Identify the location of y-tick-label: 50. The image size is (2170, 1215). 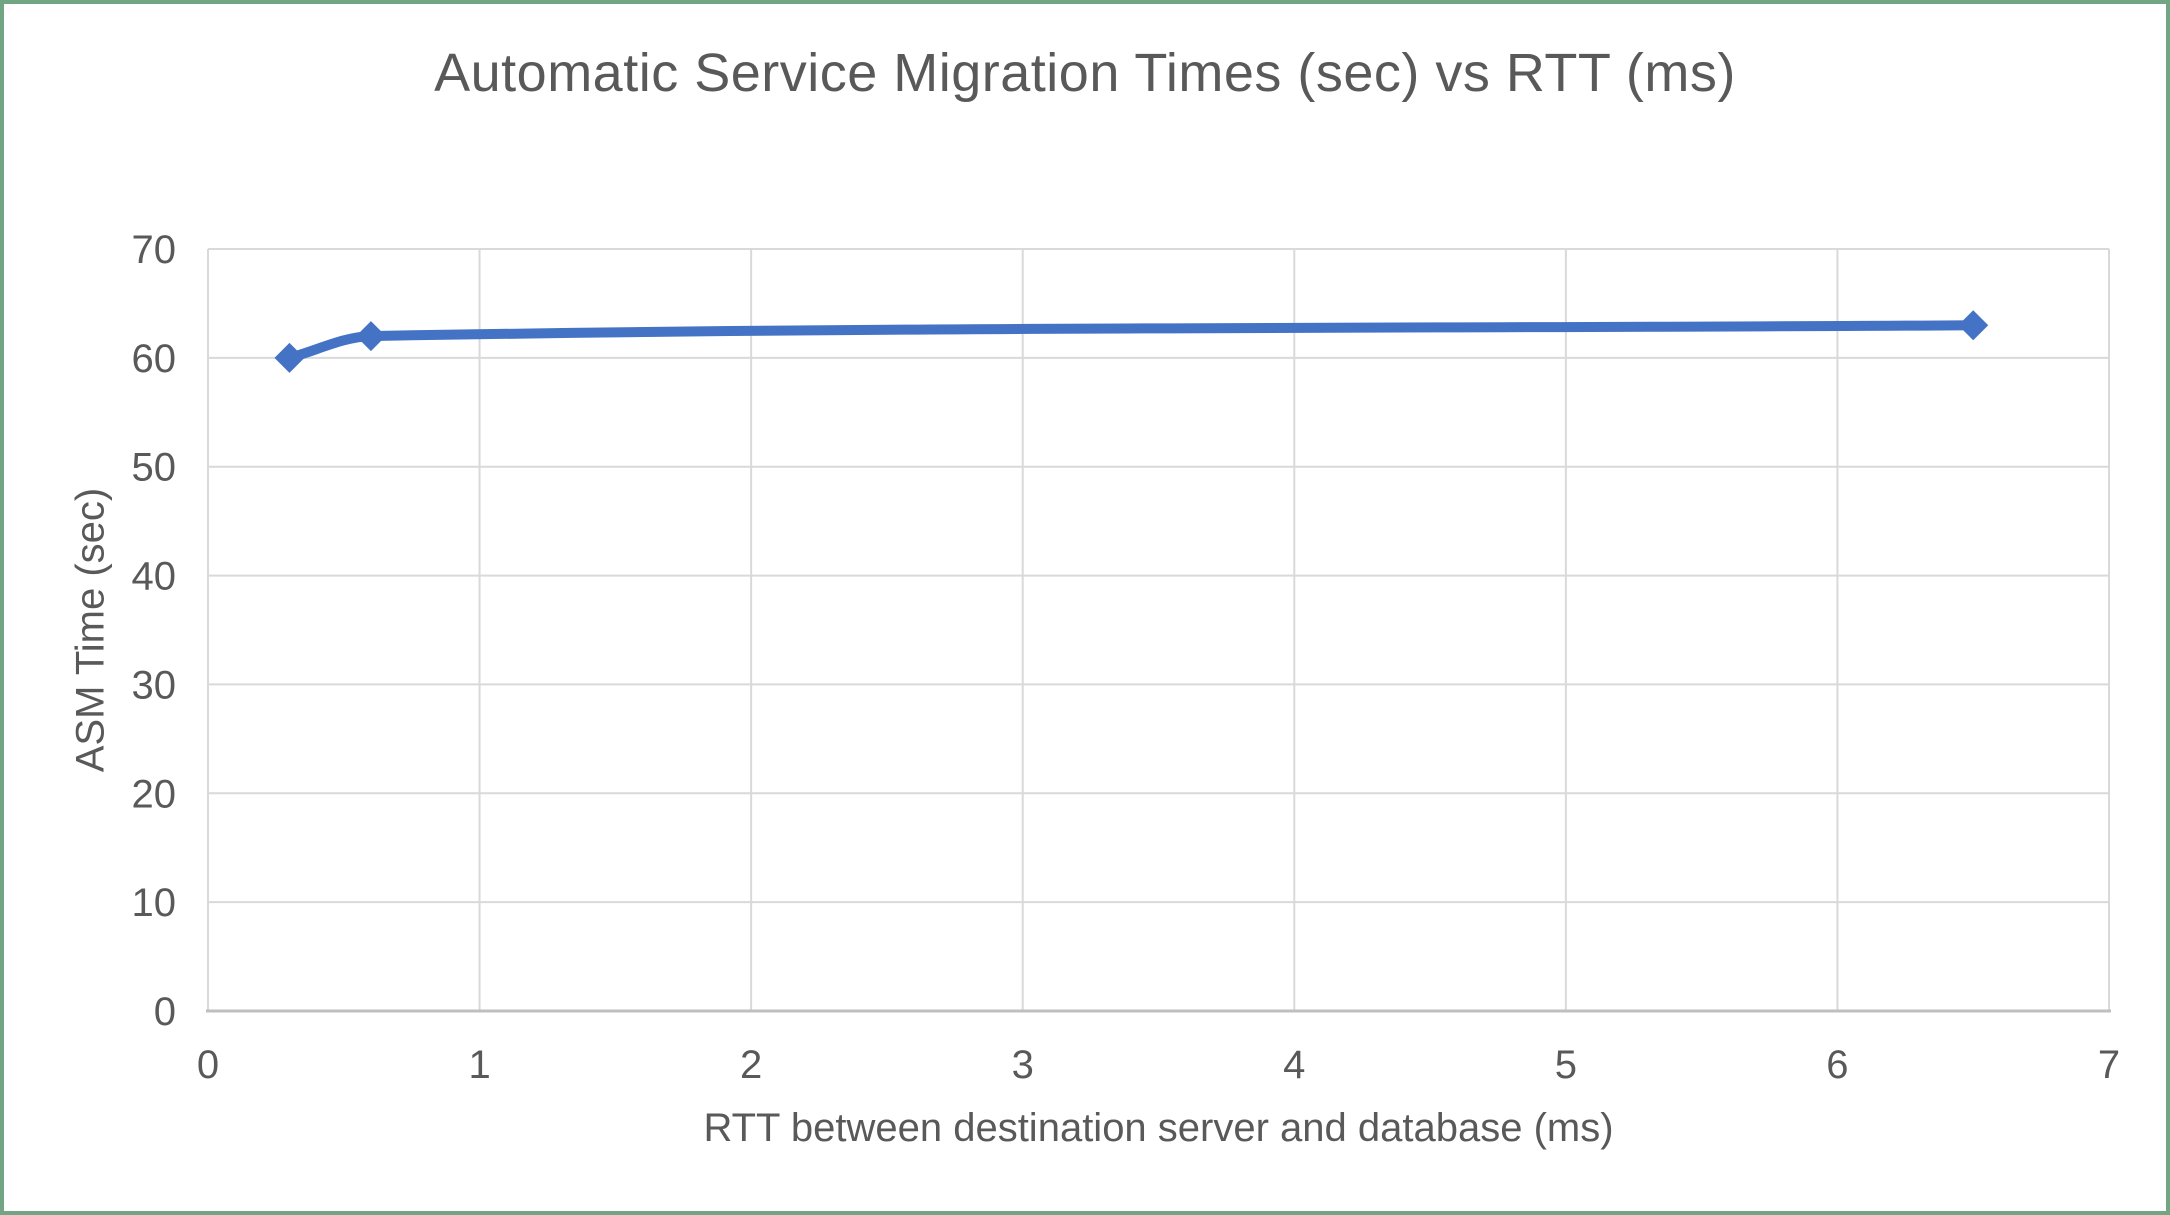
(154, 468).